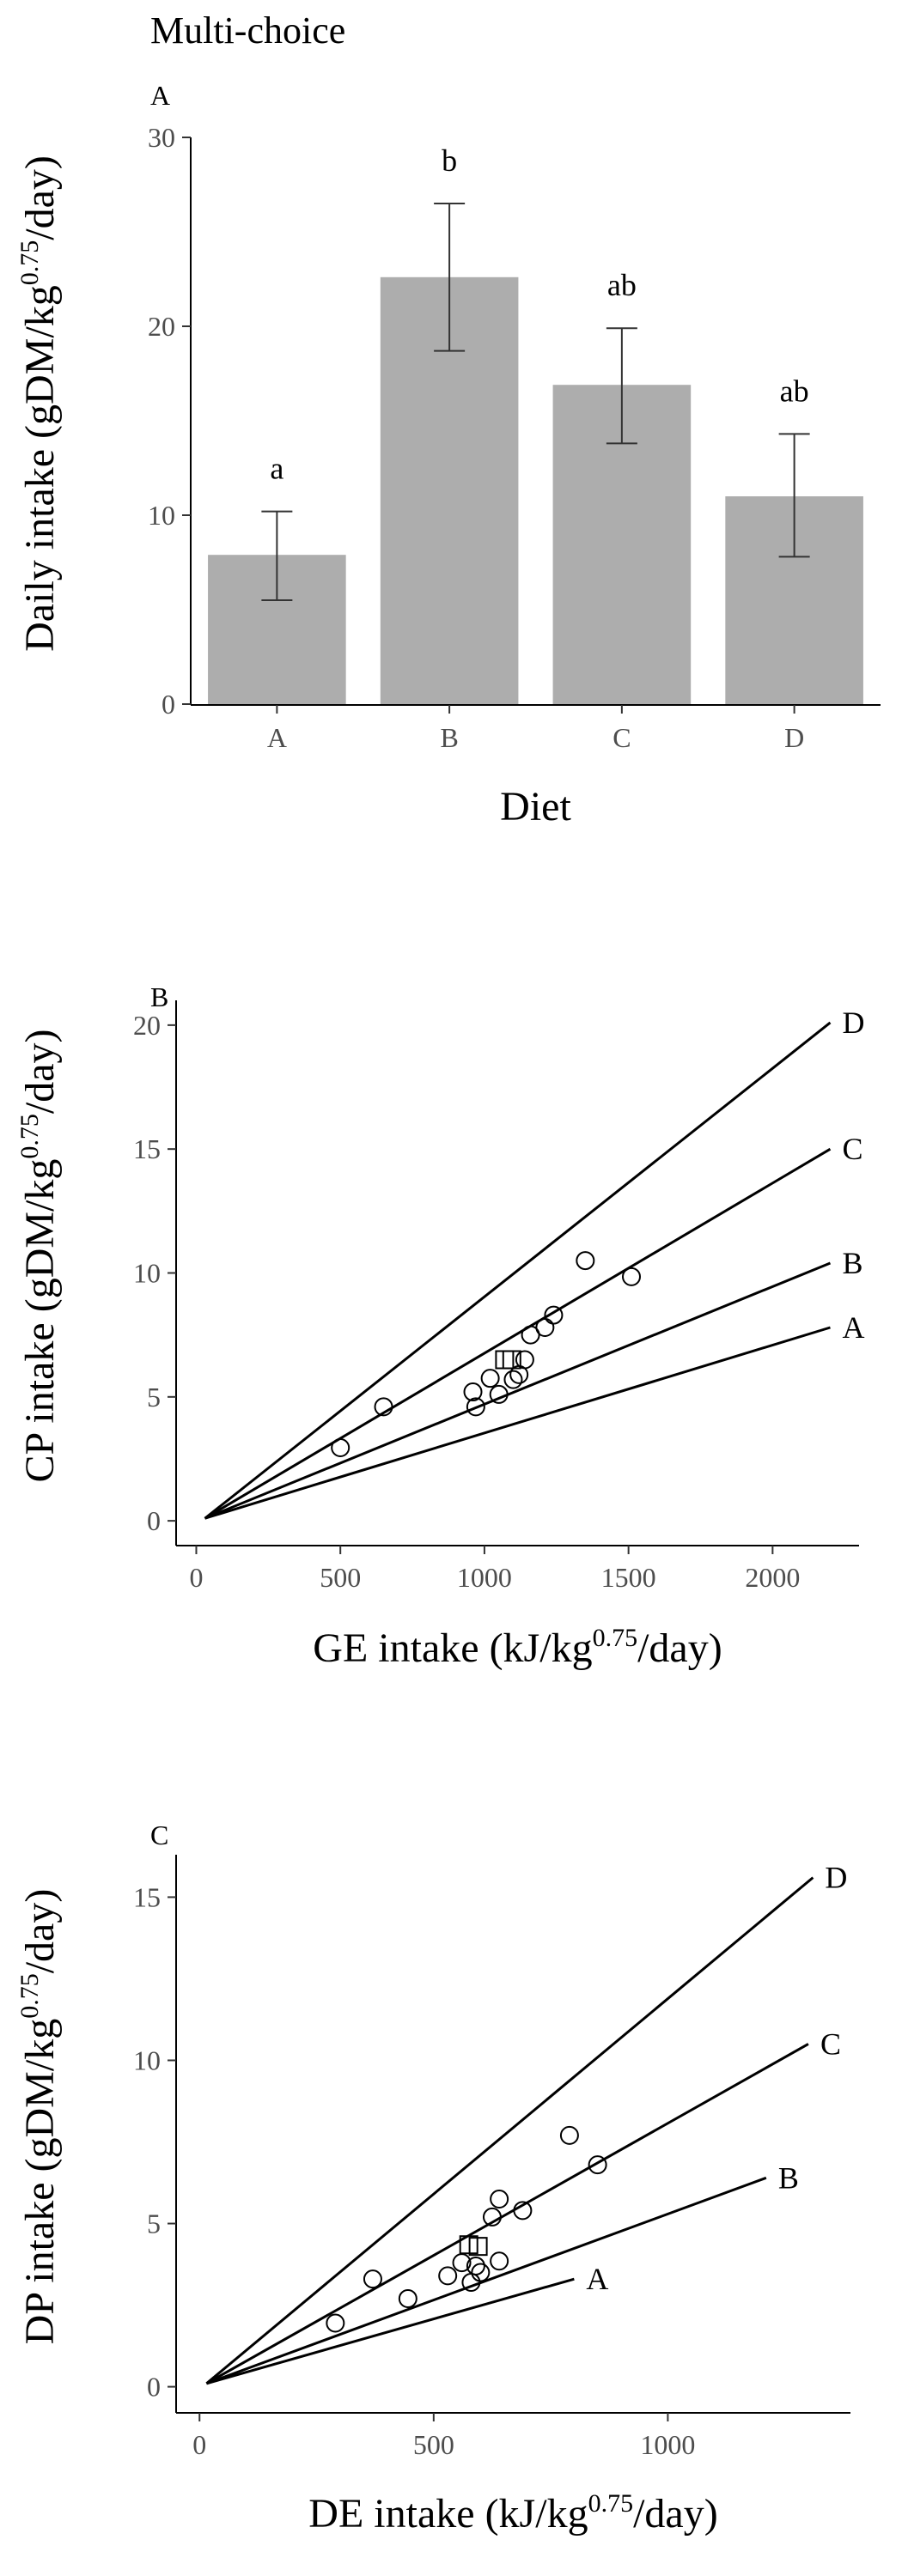 The width and height of the screenshot is (902, 2576). Describe the element at coordinates (772, 1577) in the screenshot. I see `x-tick-label: 2000` at that location.